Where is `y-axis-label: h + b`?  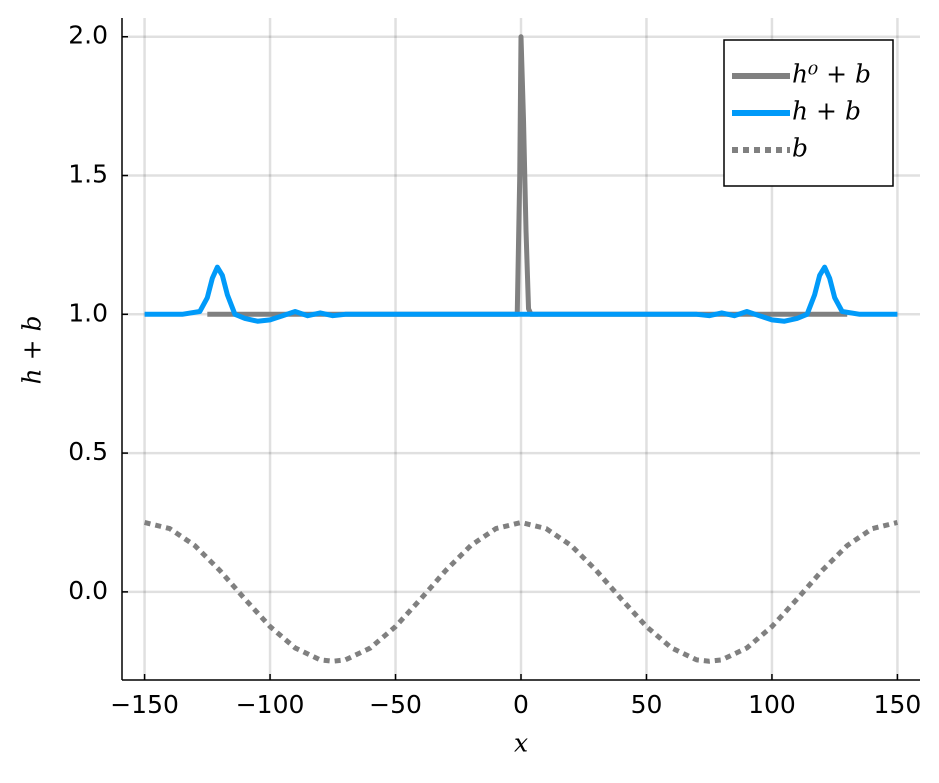
y-axis-label: h + b is located at coordinates (32, 350).